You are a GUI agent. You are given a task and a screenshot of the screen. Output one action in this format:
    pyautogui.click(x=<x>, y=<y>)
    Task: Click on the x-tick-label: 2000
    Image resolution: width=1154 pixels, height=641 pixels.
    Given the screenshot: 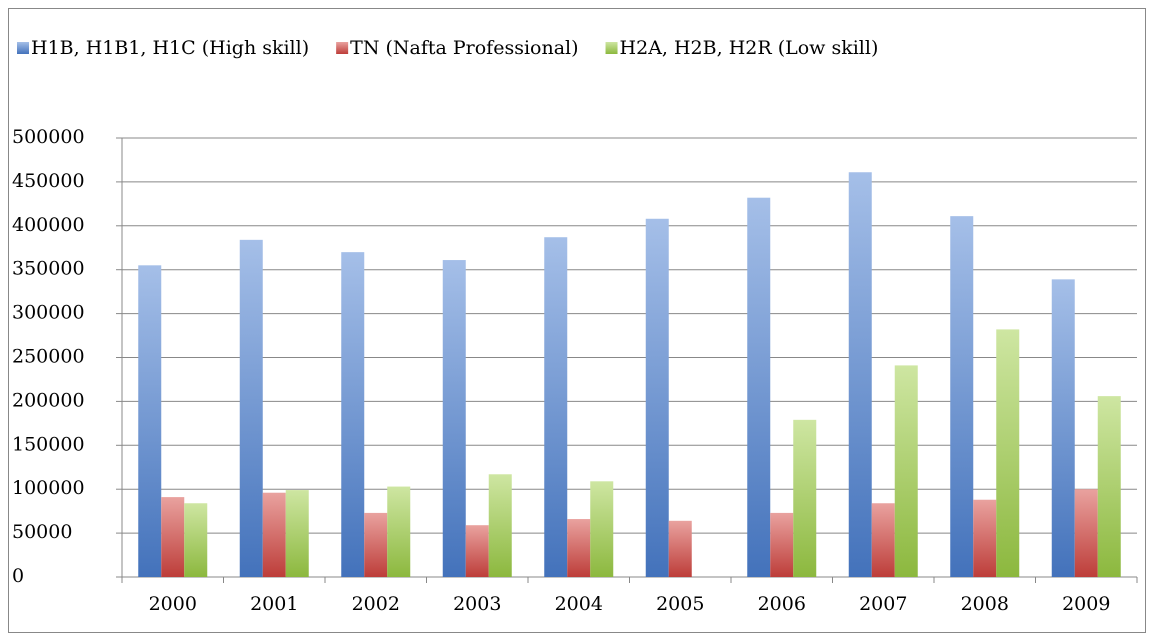 What is the action you would take?
    pyautogui.click(x=173, y=604)
    